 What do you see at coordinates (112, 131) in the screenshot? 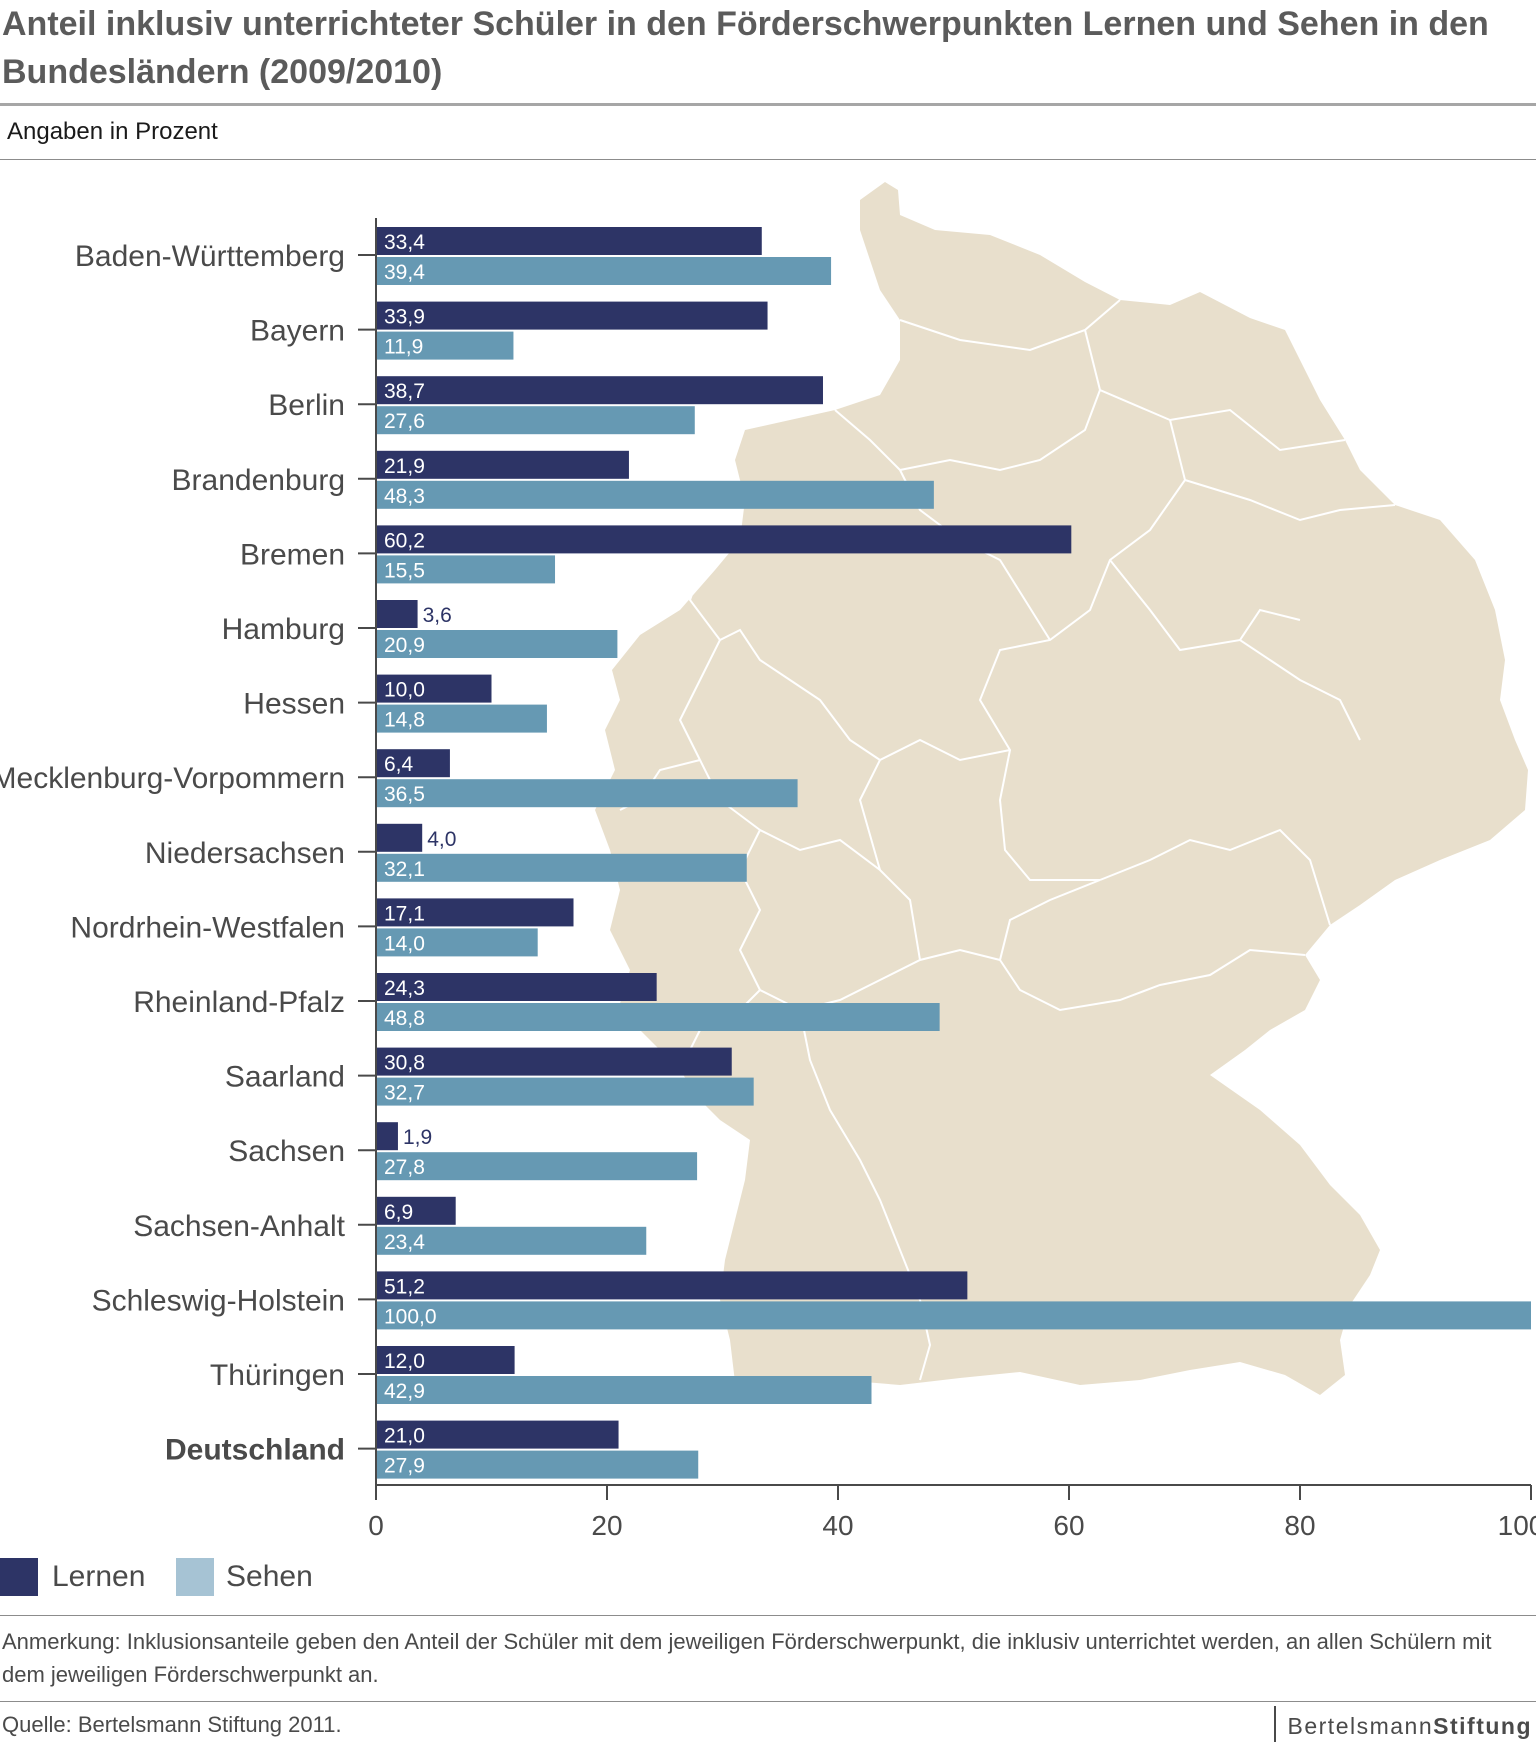
I see `chart-subtitle: Angaben in Prozent` at bounding box center [112, 131].